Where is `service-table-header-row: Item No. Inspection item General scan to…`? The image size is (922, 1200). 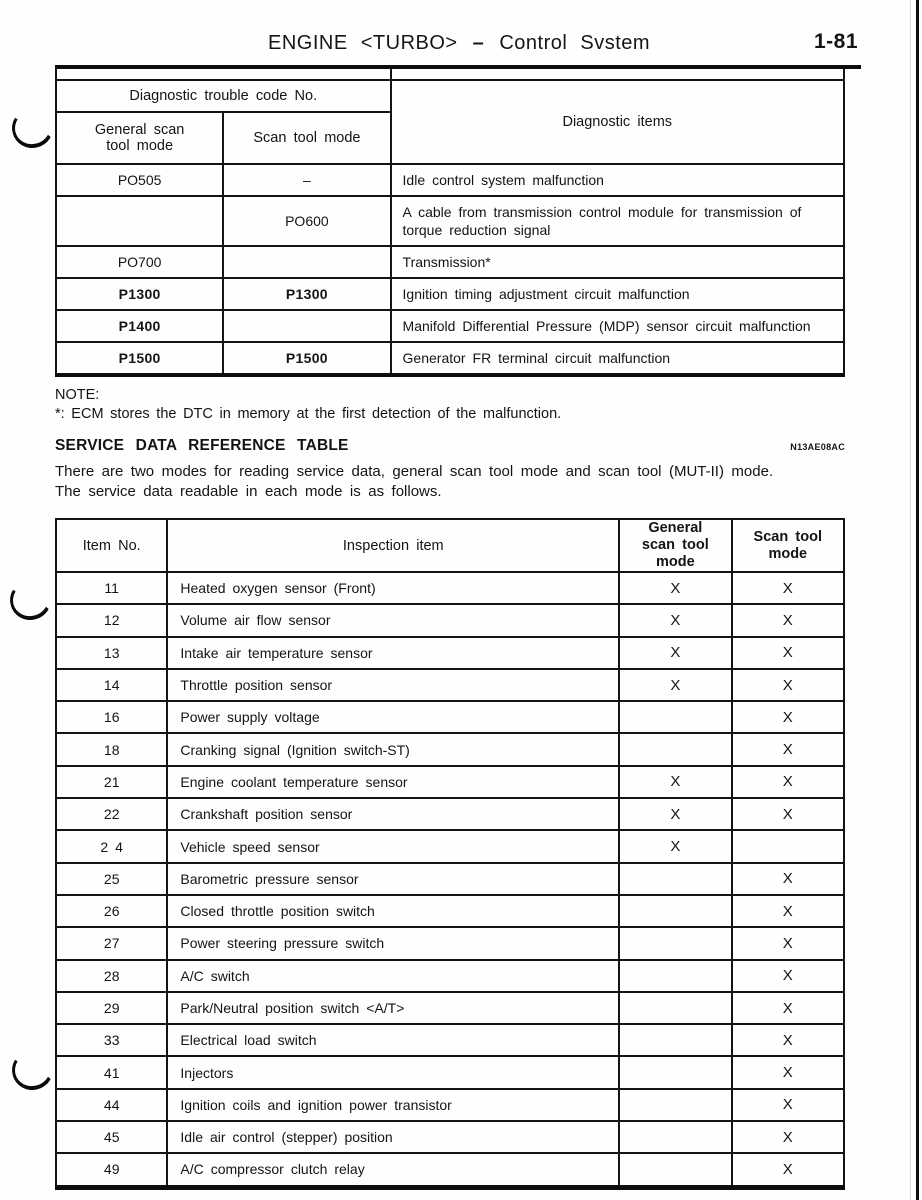 service-table-header-row: Item No. Inspection item General scan to… is located at coordinates (450, 545).